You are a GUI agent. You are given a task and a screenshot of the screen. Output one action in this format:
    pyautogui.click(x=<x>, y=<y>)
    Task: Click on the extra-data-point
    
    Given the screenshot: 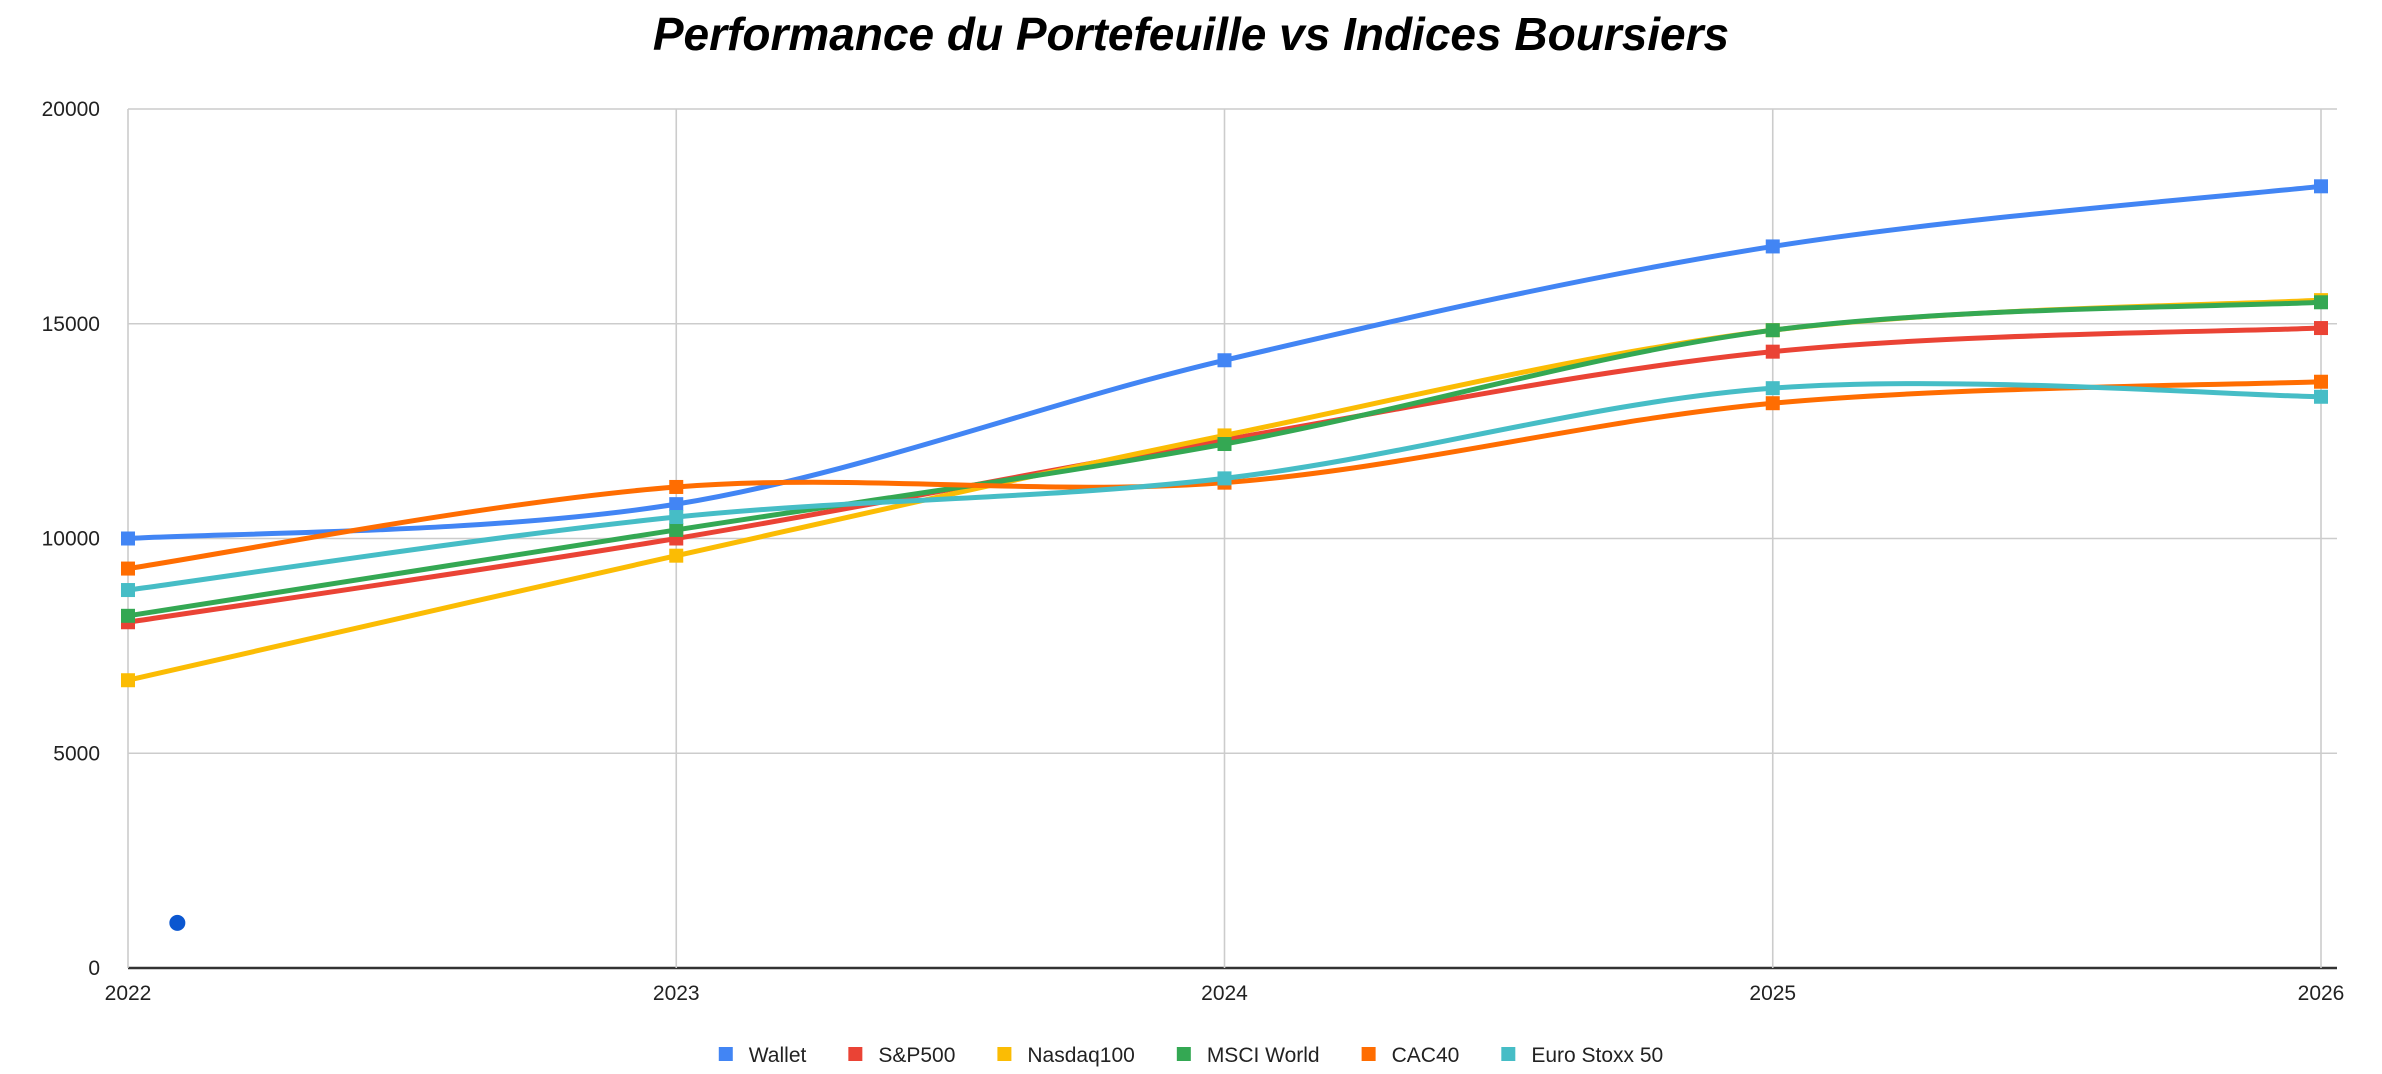 What is the action you would take?
    pyautogui.click(x=177, y=922)
    